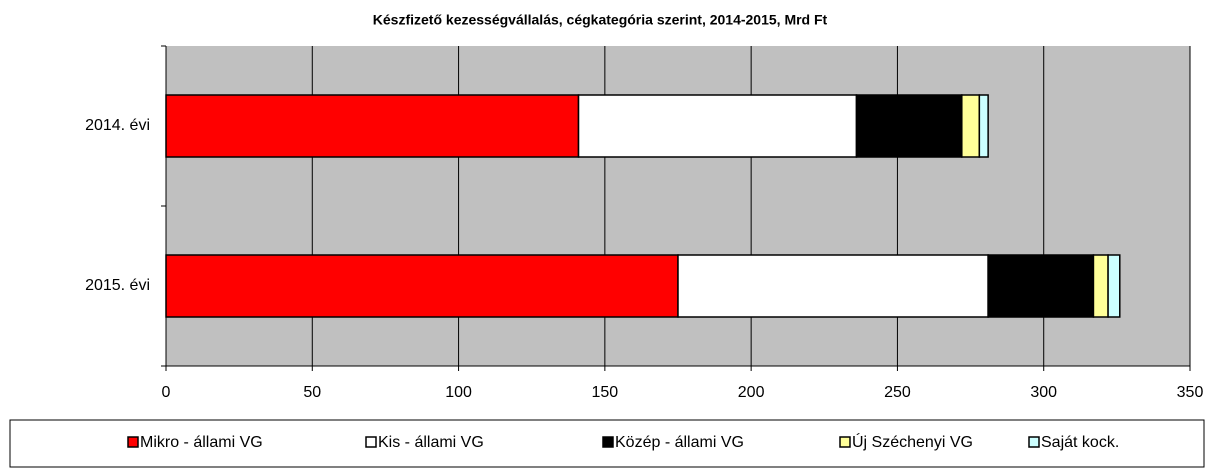 This screenshot has width=1214, height=475. Describe the element at coordinates (431, 442) in the screenshot. I see `legend-label: Kis - állami VG` at that location.